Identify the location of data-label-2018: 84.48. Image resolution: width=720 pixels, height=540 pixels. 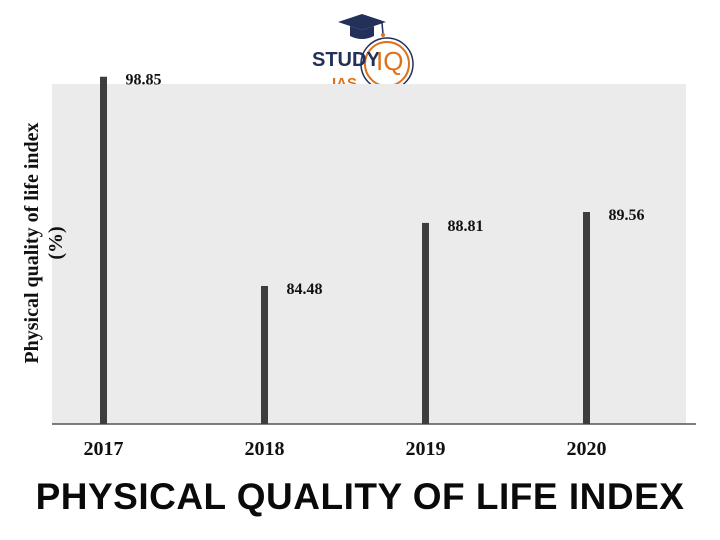
(305, 289).